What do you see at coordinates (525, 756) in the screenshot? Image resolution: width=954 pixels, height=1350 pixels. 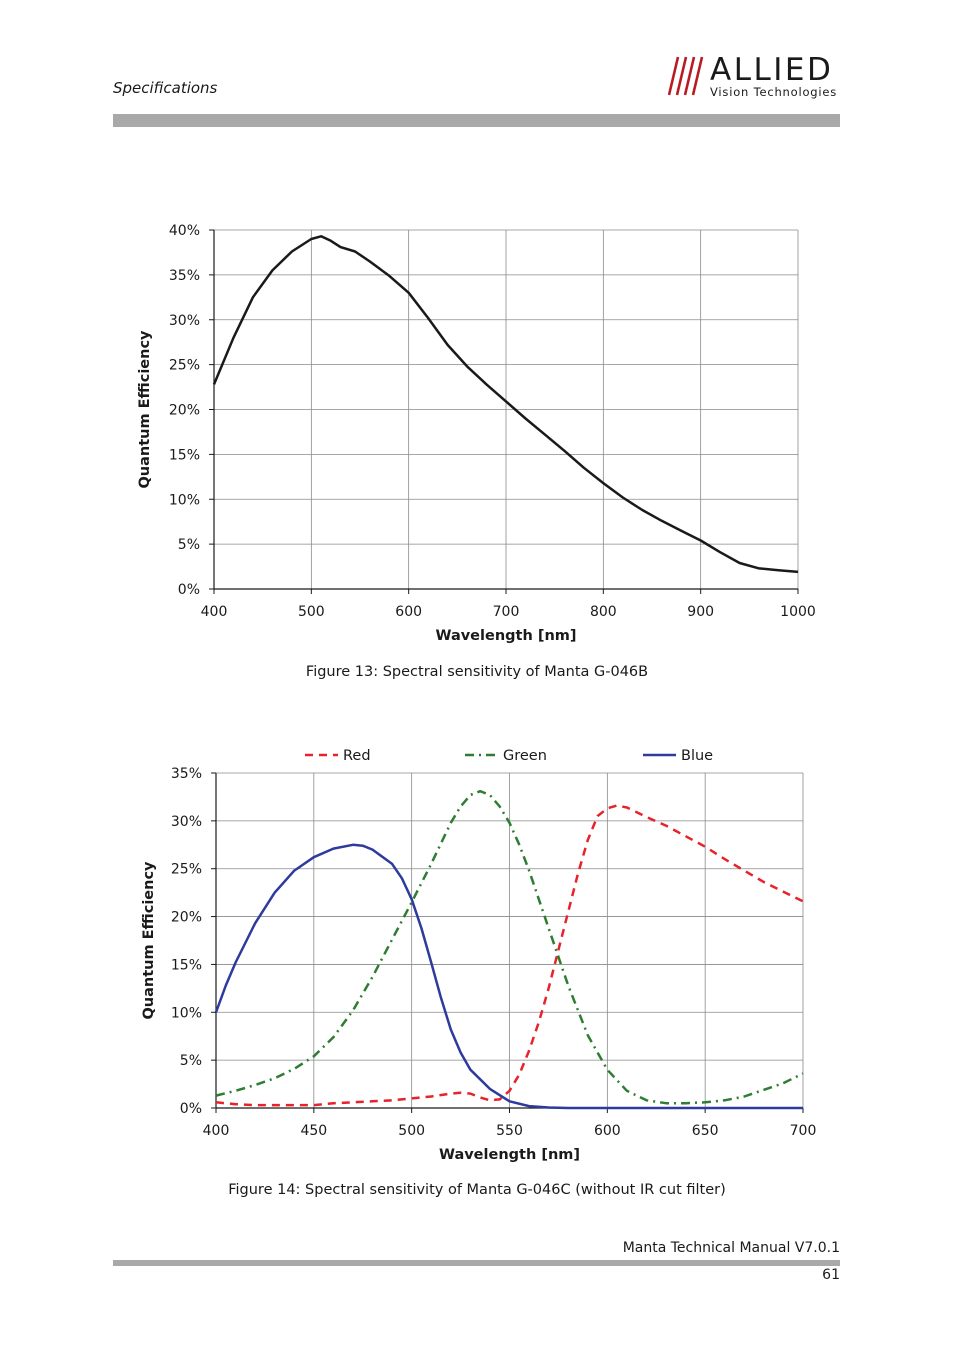 I see `legend-label-green: Green` at bounding box center [525, 756].